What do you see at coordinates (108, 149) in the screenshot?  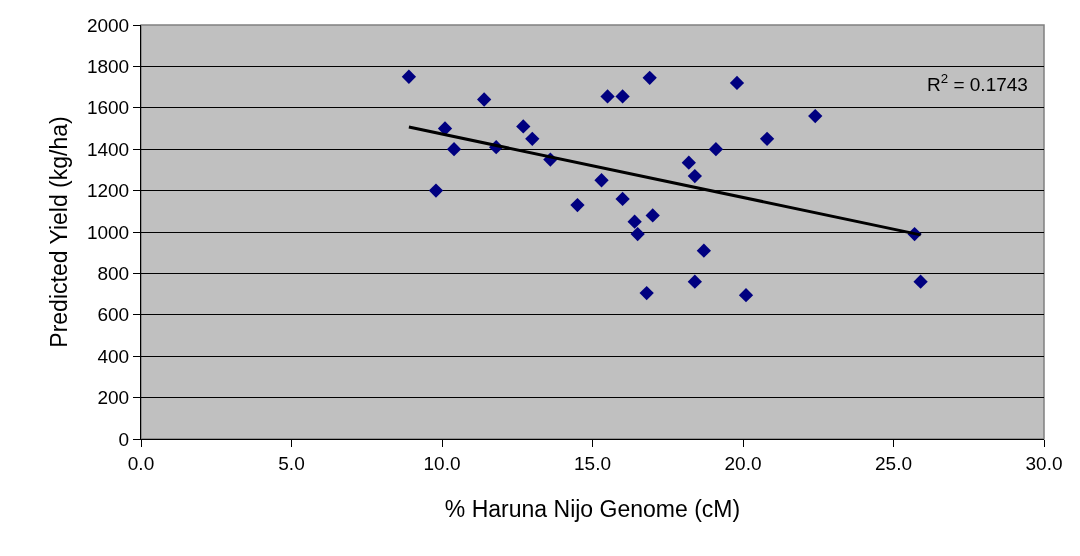 I see `y-tick-label: 1400` at bounding box center [108, 149].